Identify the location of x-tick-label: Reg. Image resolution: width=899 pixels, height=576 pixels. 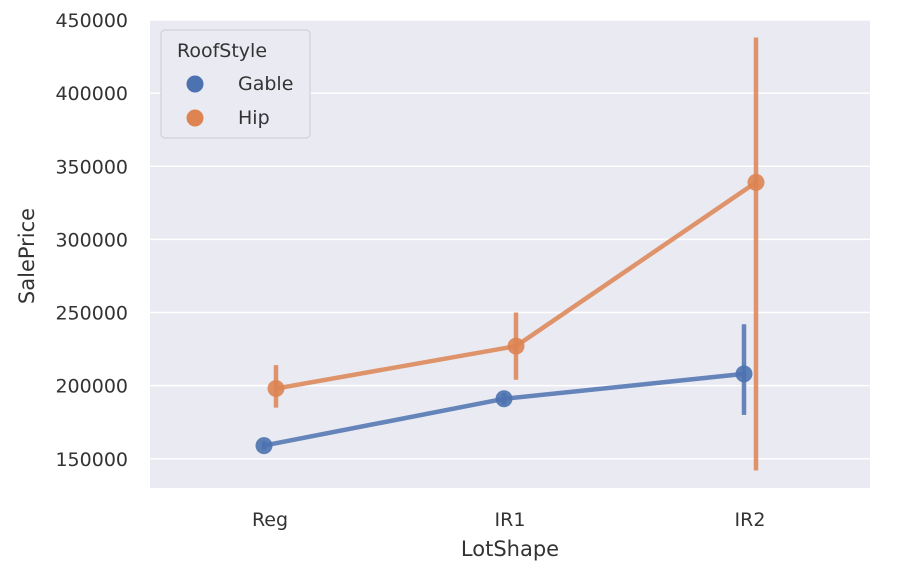
(270, 520).